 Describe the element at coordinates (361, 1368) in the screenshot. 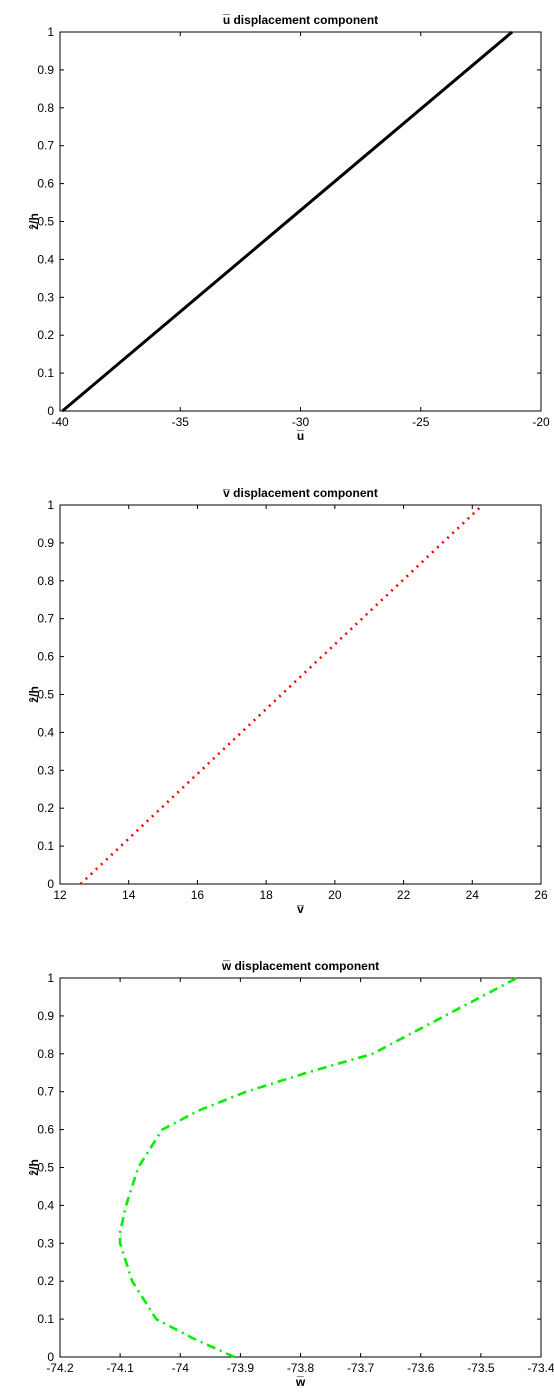

I see `x-tick-label: -73.7` at that location.